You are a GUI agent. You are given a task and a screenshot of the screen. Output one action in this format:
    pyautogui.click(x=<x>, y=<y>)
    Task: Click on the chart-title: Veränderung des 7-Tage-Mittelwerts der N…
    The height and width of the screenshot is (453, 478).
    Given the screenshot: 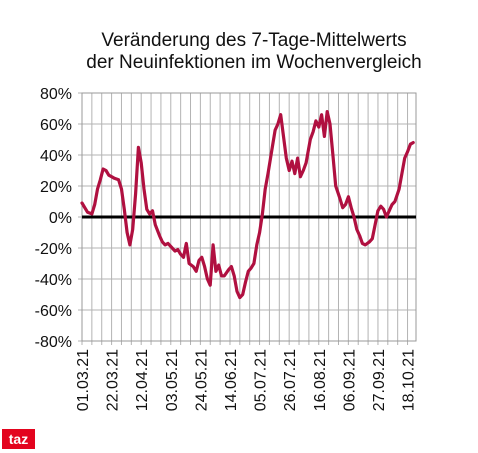 What is the action you would take?
    pyautogui.click(x=254, y=52)
    